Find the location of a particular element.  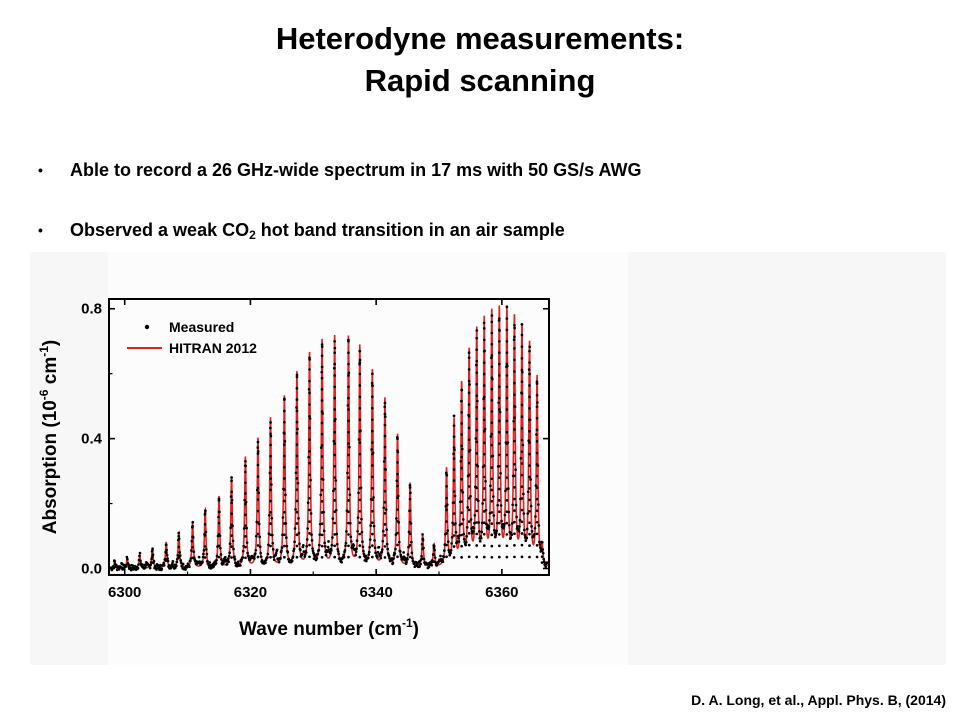

x-axis-label-sup: -1 is located at coordinates (407, 623).